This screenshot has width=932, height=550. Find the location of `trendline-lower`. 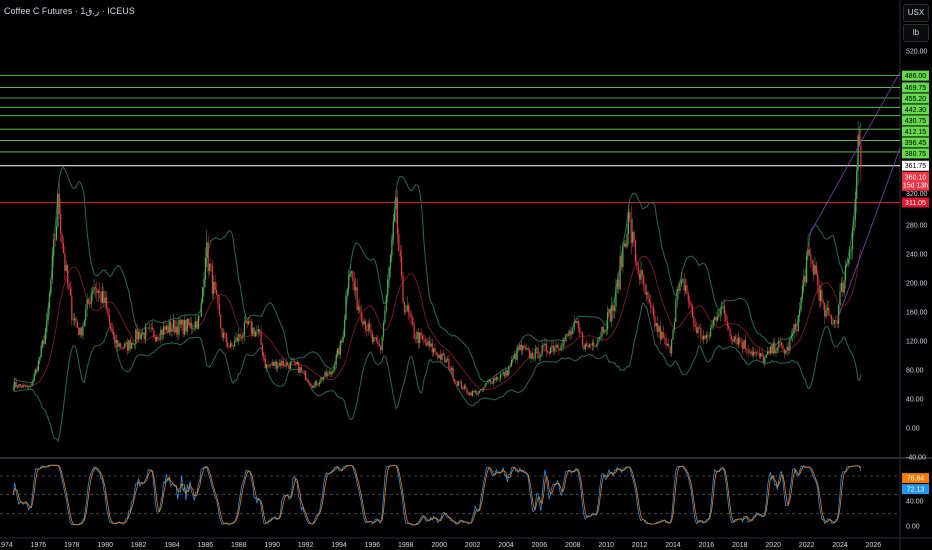

trendline-lower is located at coordinates (869, 233).